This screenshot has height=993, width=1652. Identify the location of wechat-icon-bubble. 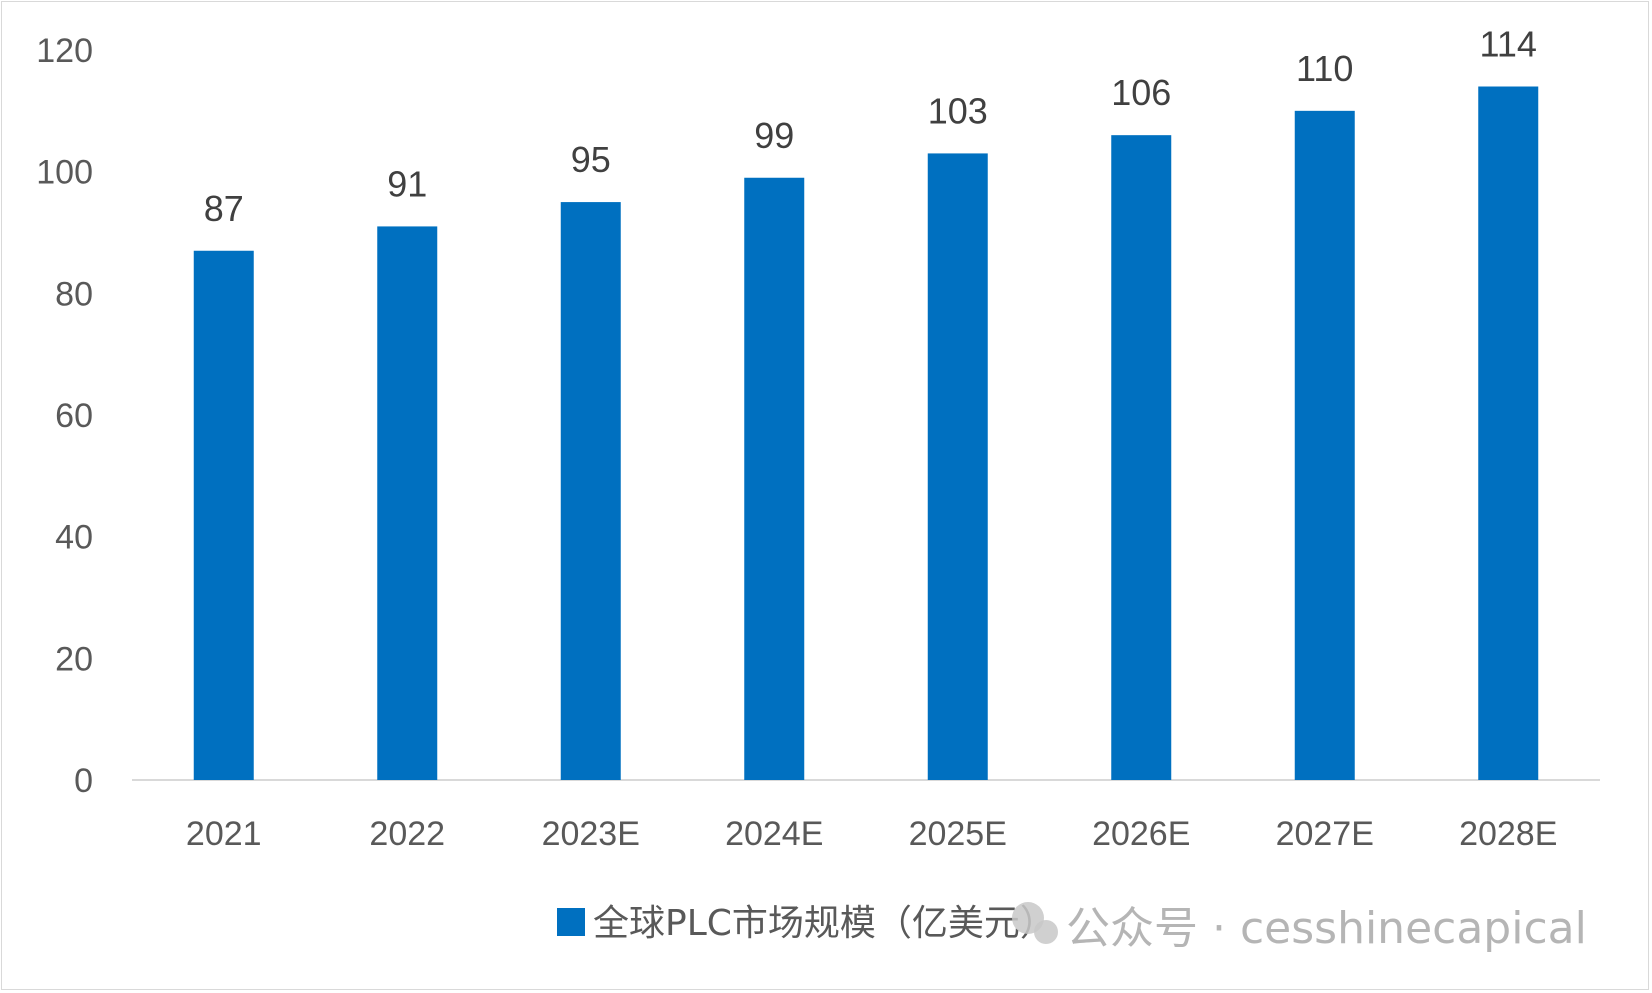
(1046, 932).